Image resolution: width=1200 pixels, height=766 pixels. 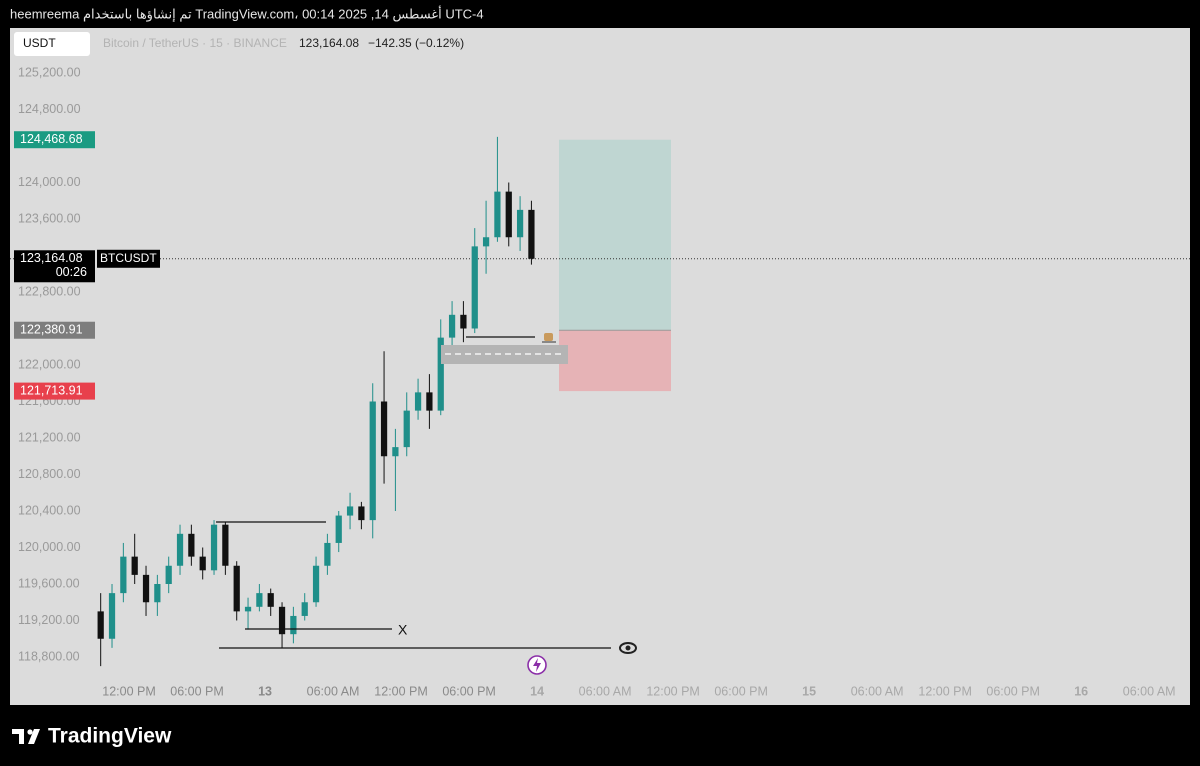 I want to click on symbol-text: USDT, so click(x=39, y=43).